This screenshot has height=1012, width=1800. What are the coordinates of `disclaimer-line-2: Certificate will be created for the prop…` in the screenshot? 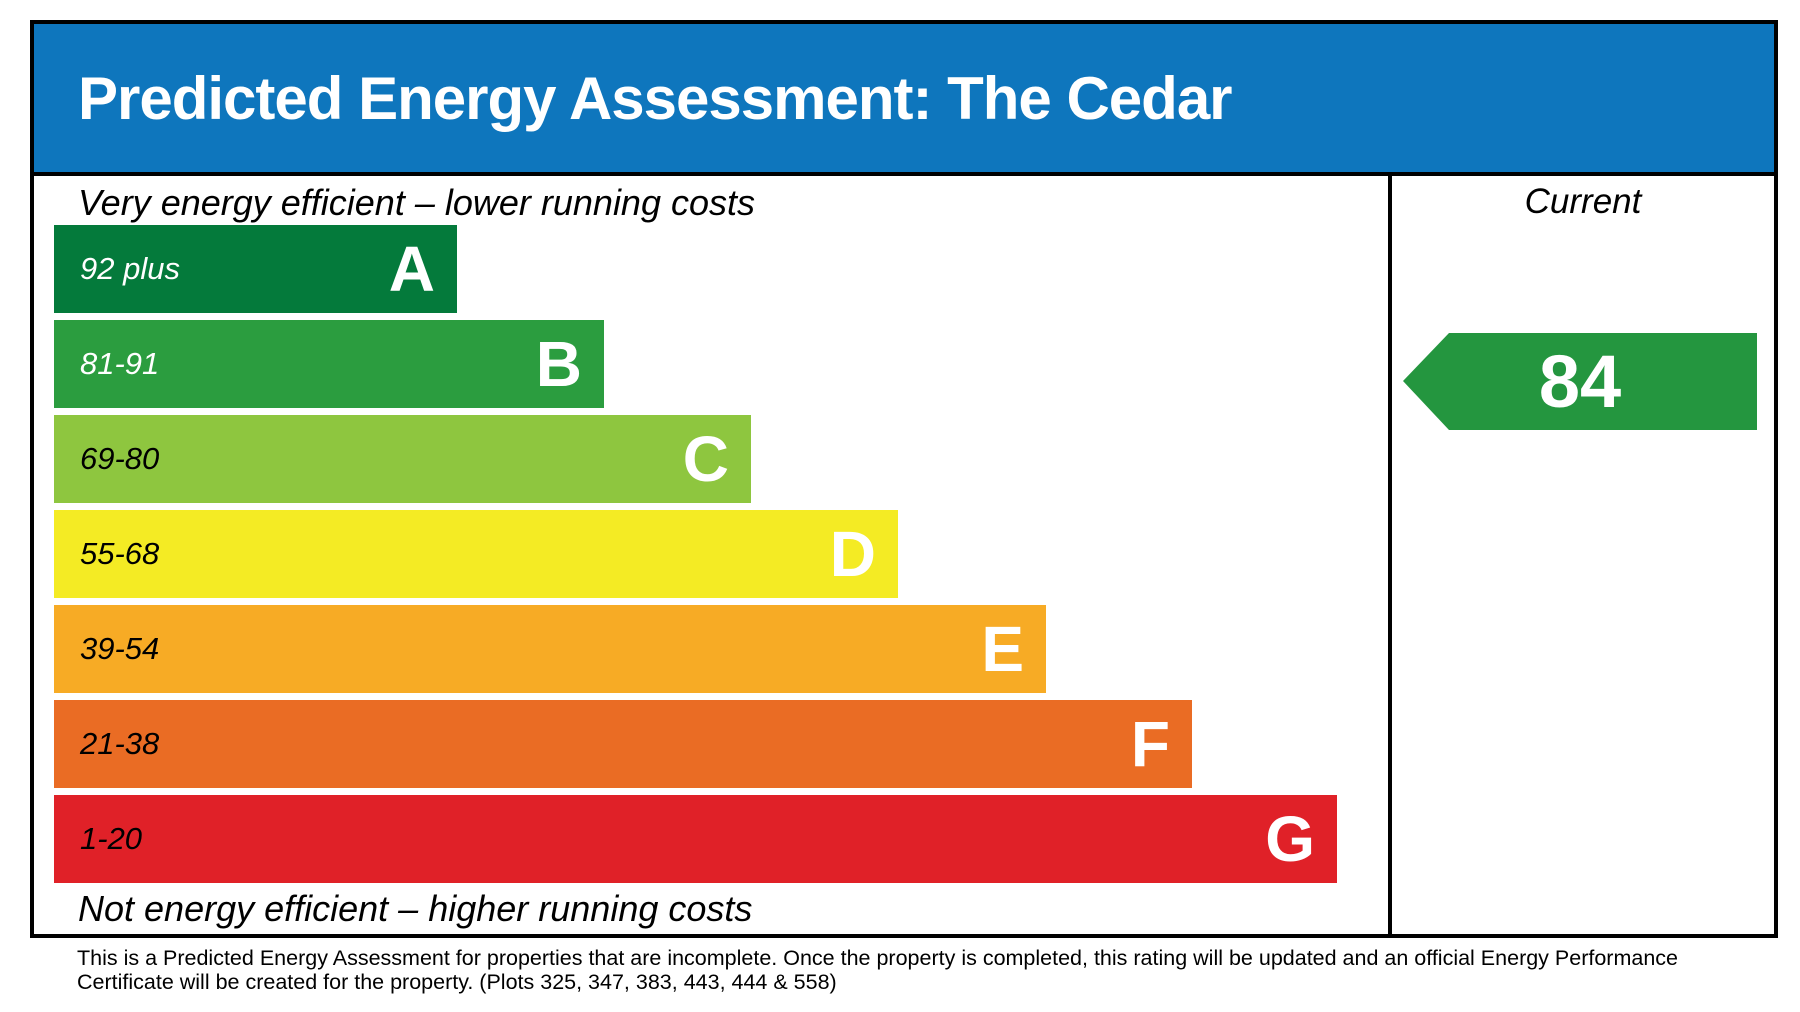 It's located at (457, 981).